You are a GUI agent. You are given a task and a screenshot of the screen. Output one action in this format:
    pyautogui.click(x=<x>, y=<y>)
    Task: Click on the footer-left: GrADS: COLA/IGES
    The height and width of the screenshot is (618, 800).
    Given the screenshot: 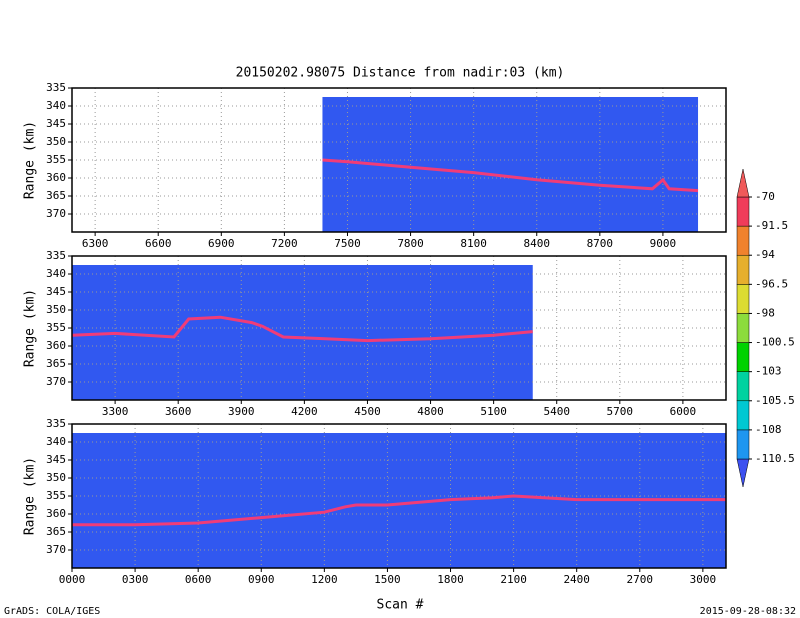 What is the action you would take?
    pyautogui.click(x=52, y=611)
    